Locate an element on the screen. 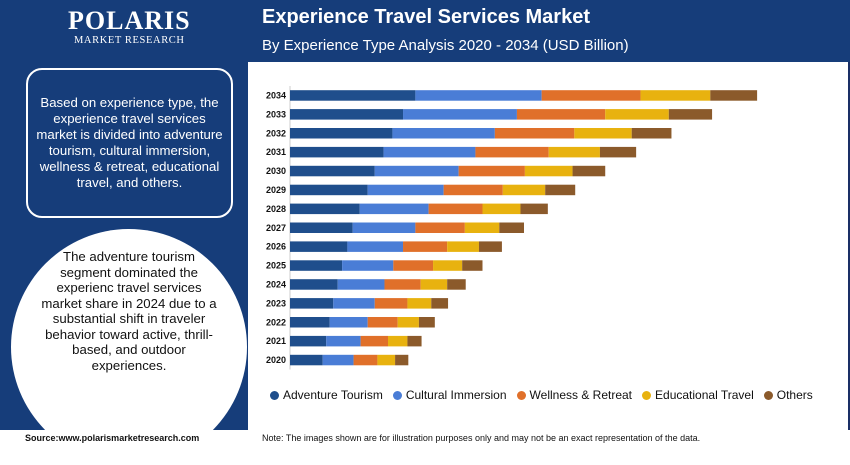 This screenshot has height=465, width=850. legend-label: Educational Travel is located at coordinates (704, 395).